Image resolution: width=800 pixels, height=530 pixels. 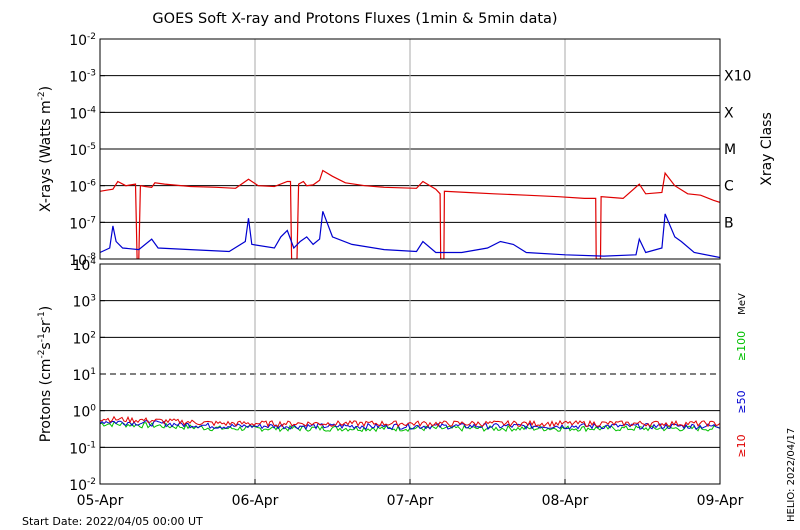 What do you see at coordinates (741, 401) in the screenshot?
I see `proton-legend-entry: ≥50` at bounding box center [741, 401].